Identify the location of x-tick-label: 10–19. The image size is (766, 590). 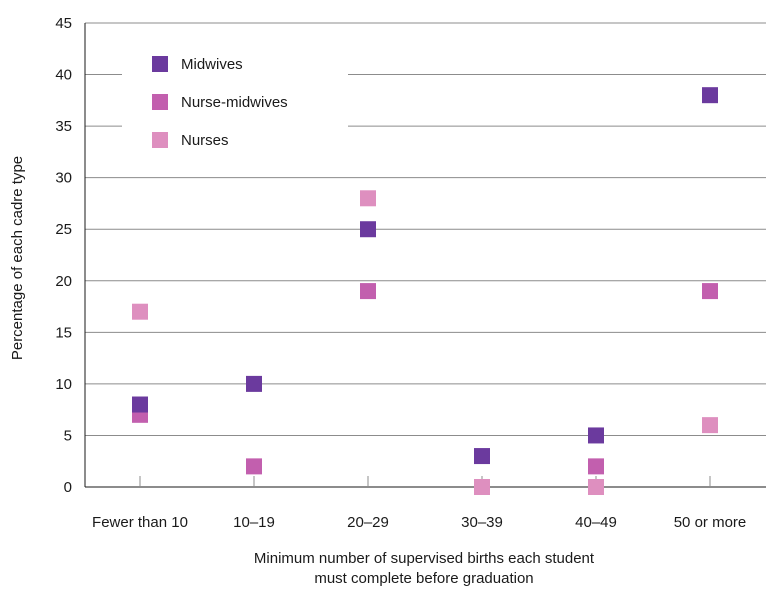
(254, 522).